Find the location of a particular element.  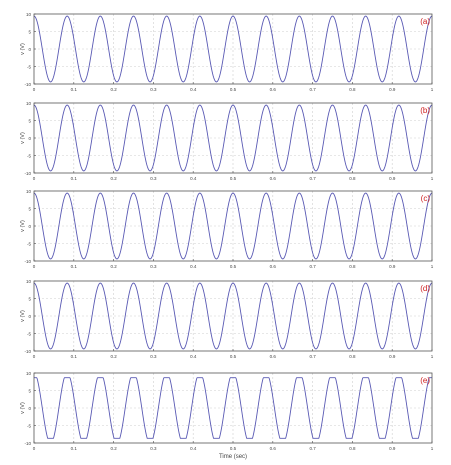

panel-label: (e) is located at coordinates (425, 380).